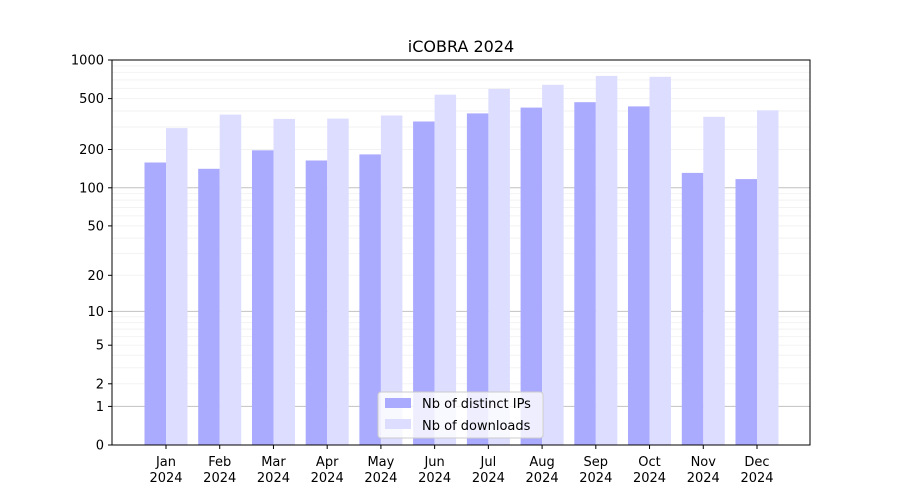 This screenshot has width=900, height=504. I want to click on y-tick-label: 100, so click(91, 188).